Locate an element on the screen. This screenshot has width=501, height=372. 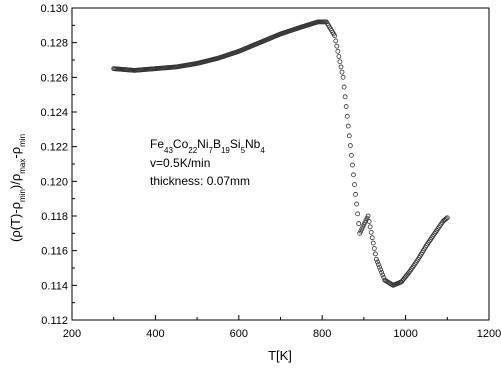
annotation-thickness: thickness: 0.07mm is located at coordinates (200, 181).